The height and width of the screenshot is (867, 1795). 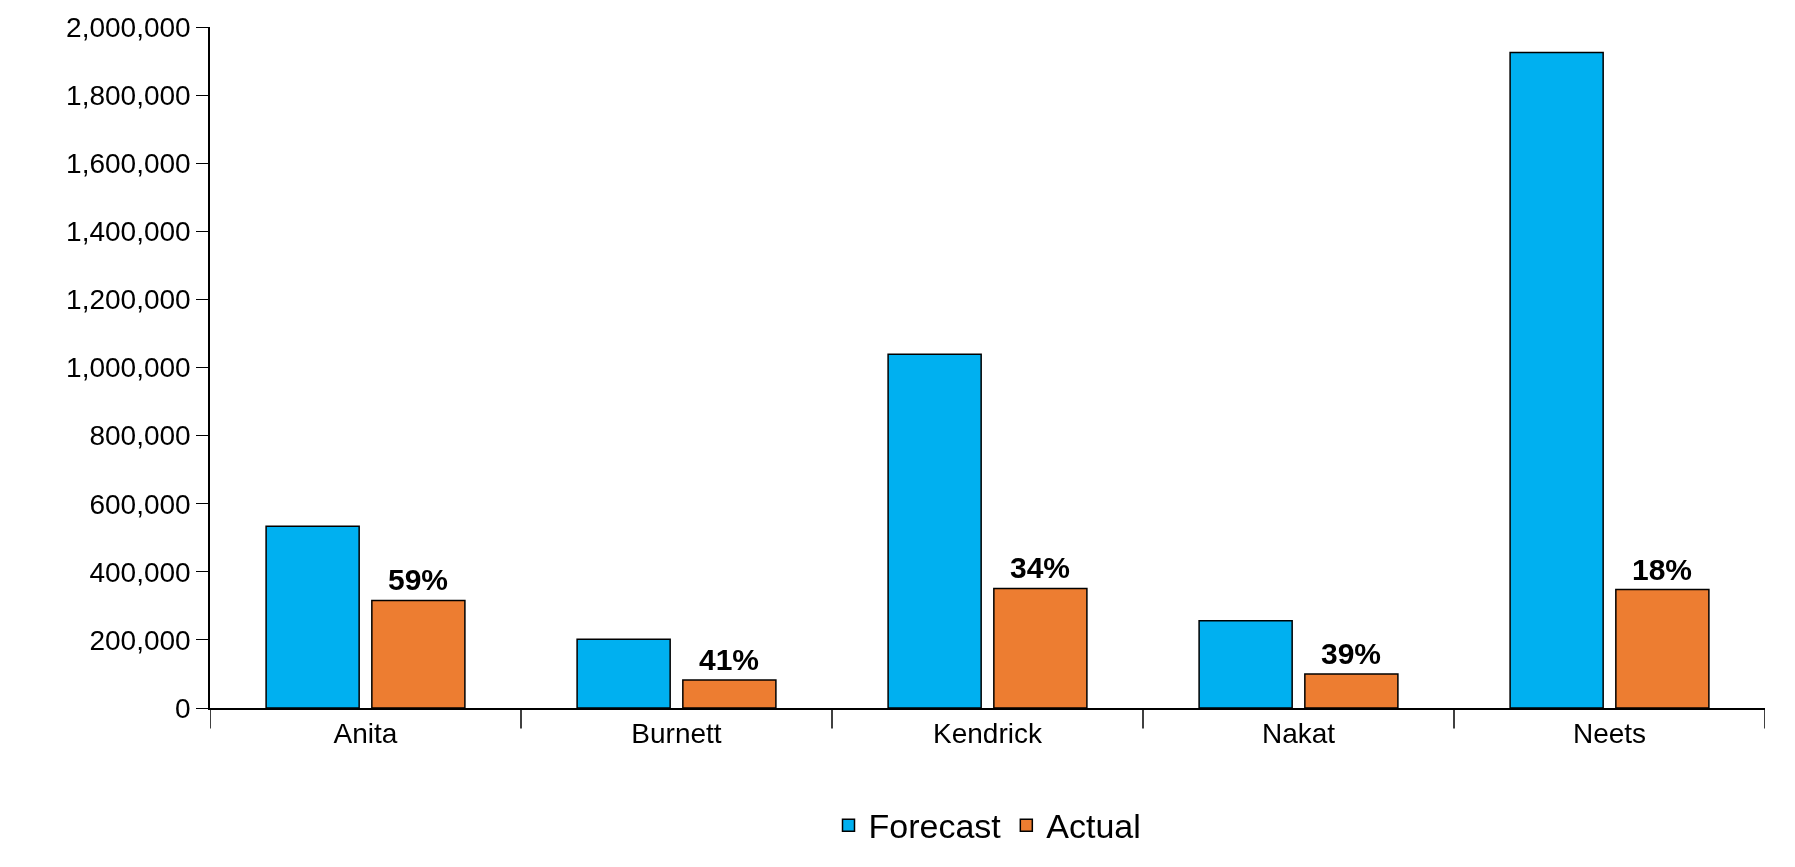 I want to click on y-tick-label: 1,000,000, so click(x=128, y=368).